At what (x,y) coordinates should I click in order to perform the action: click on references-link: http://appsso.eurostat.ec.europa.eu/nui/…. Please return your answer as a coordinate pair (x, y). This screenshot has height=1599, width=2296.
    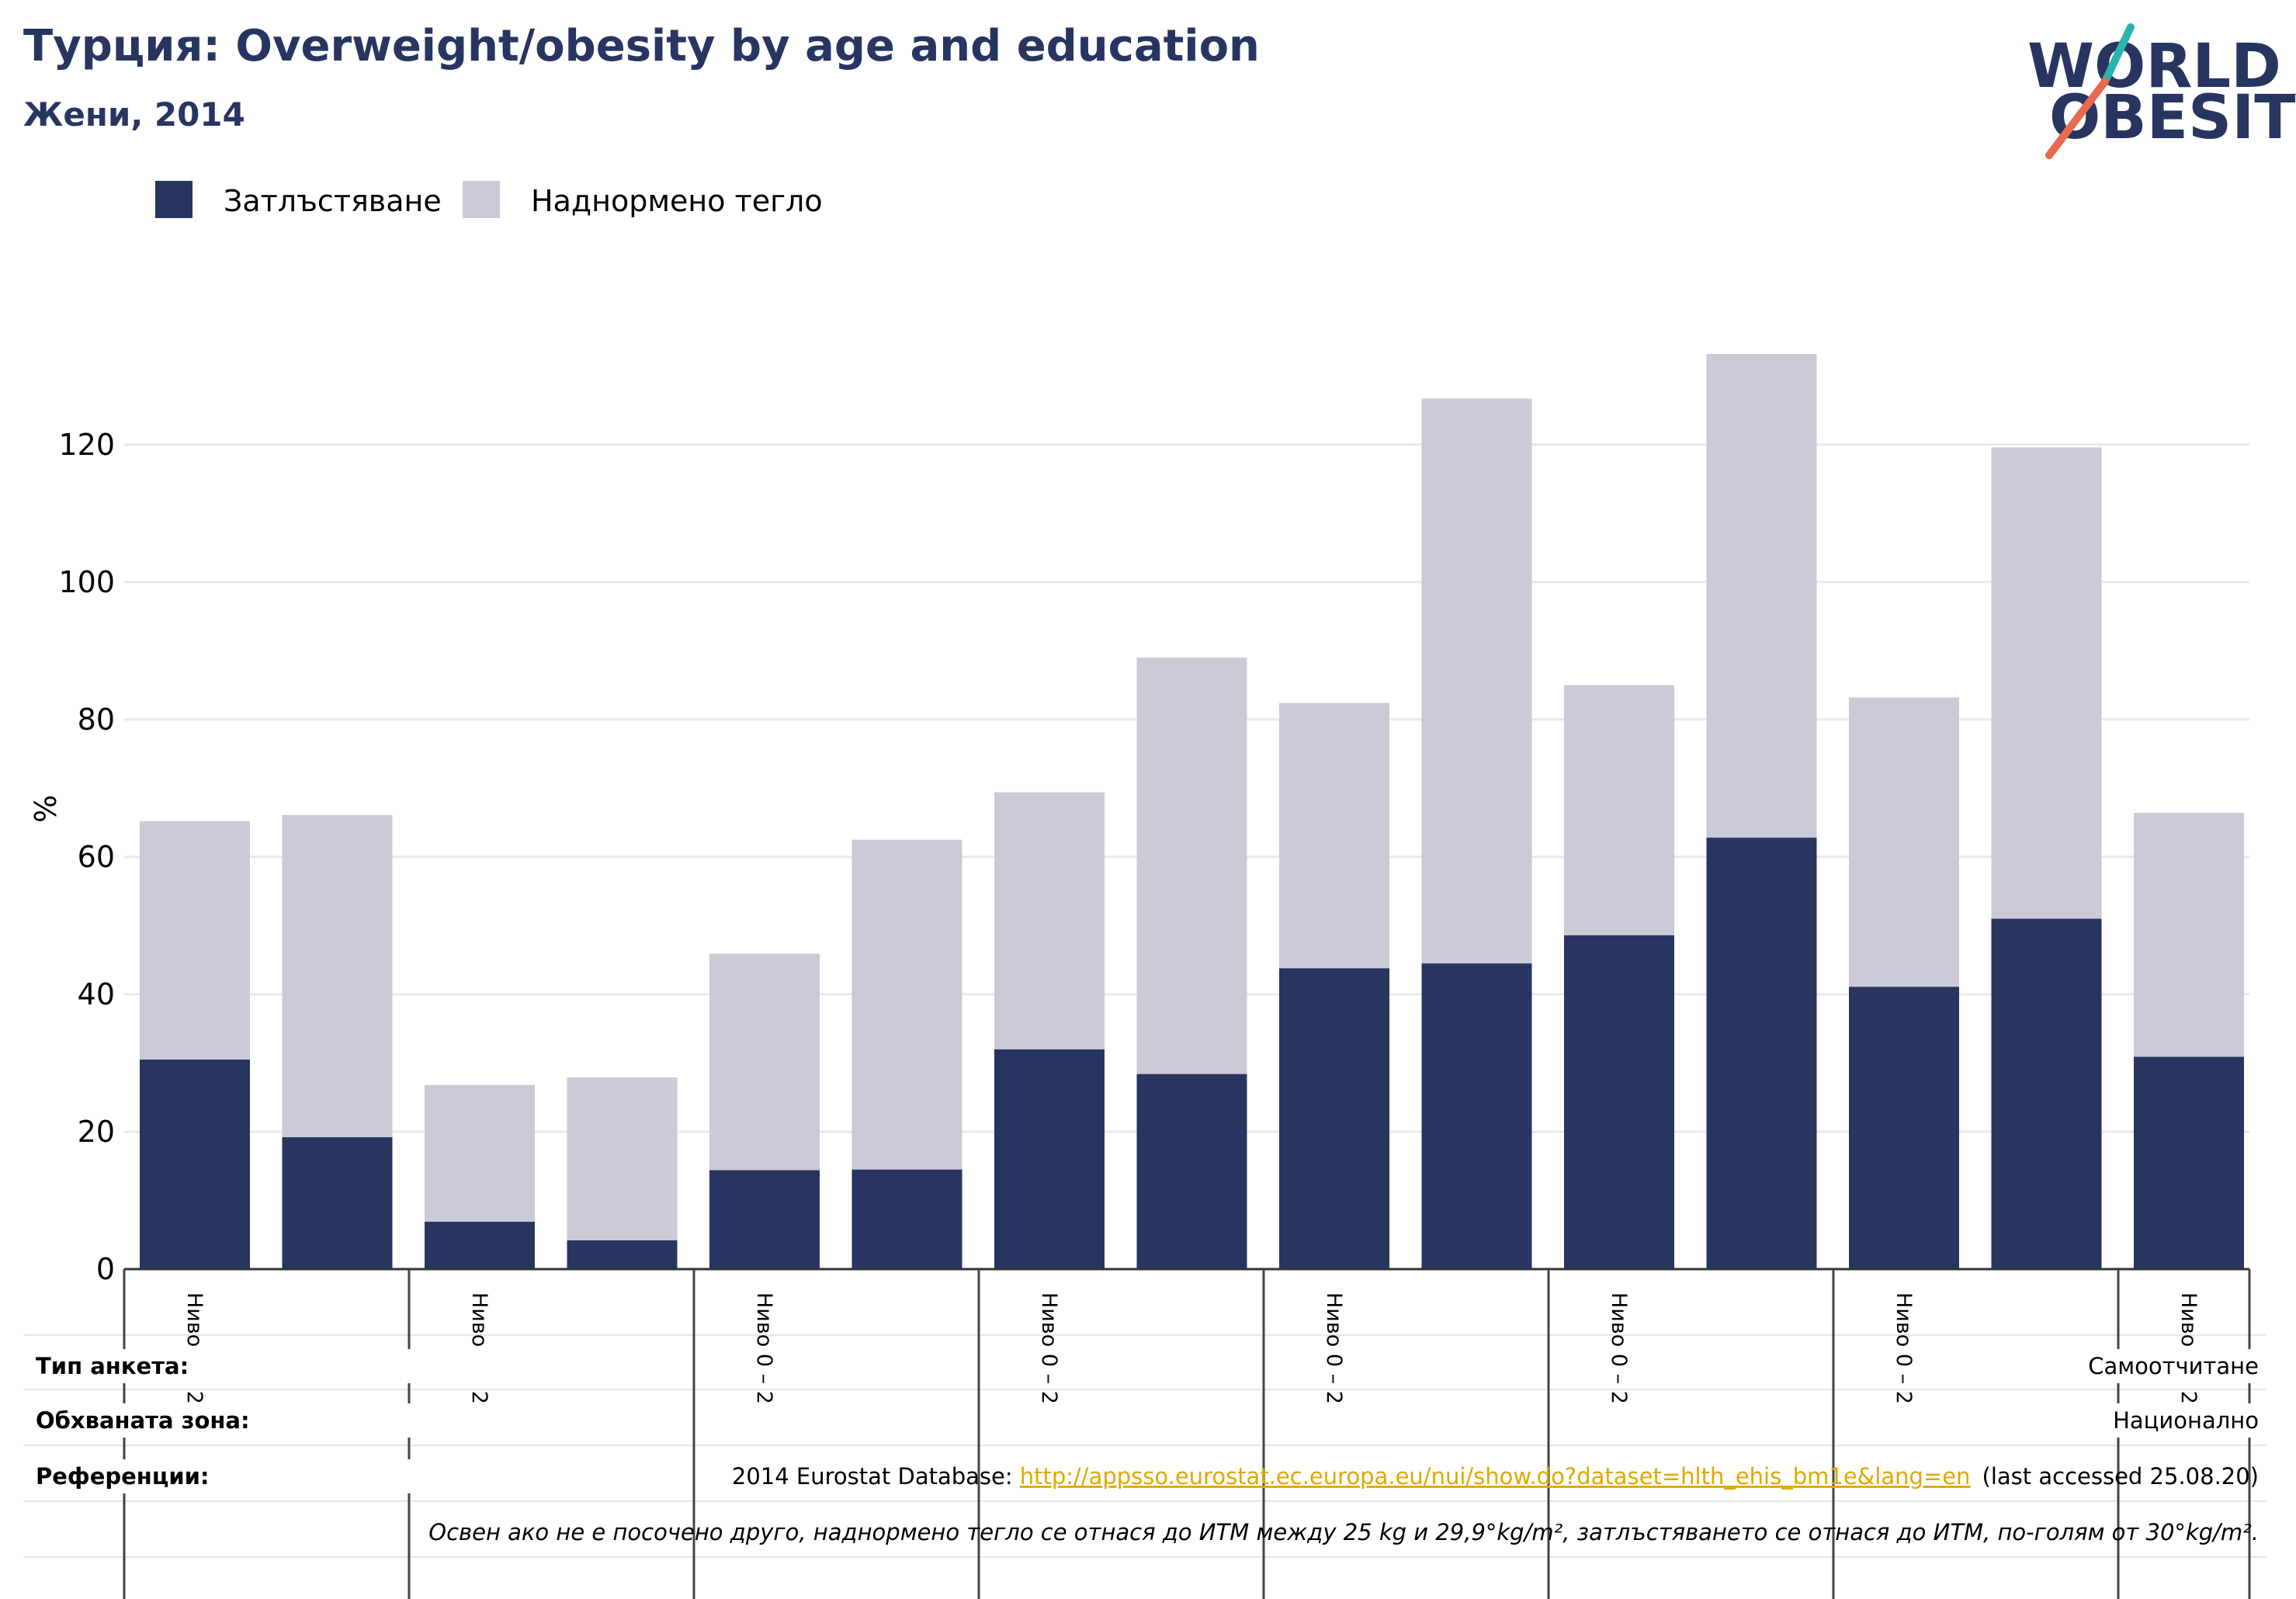
    Looking at the image, I should click on (1495, 1476).